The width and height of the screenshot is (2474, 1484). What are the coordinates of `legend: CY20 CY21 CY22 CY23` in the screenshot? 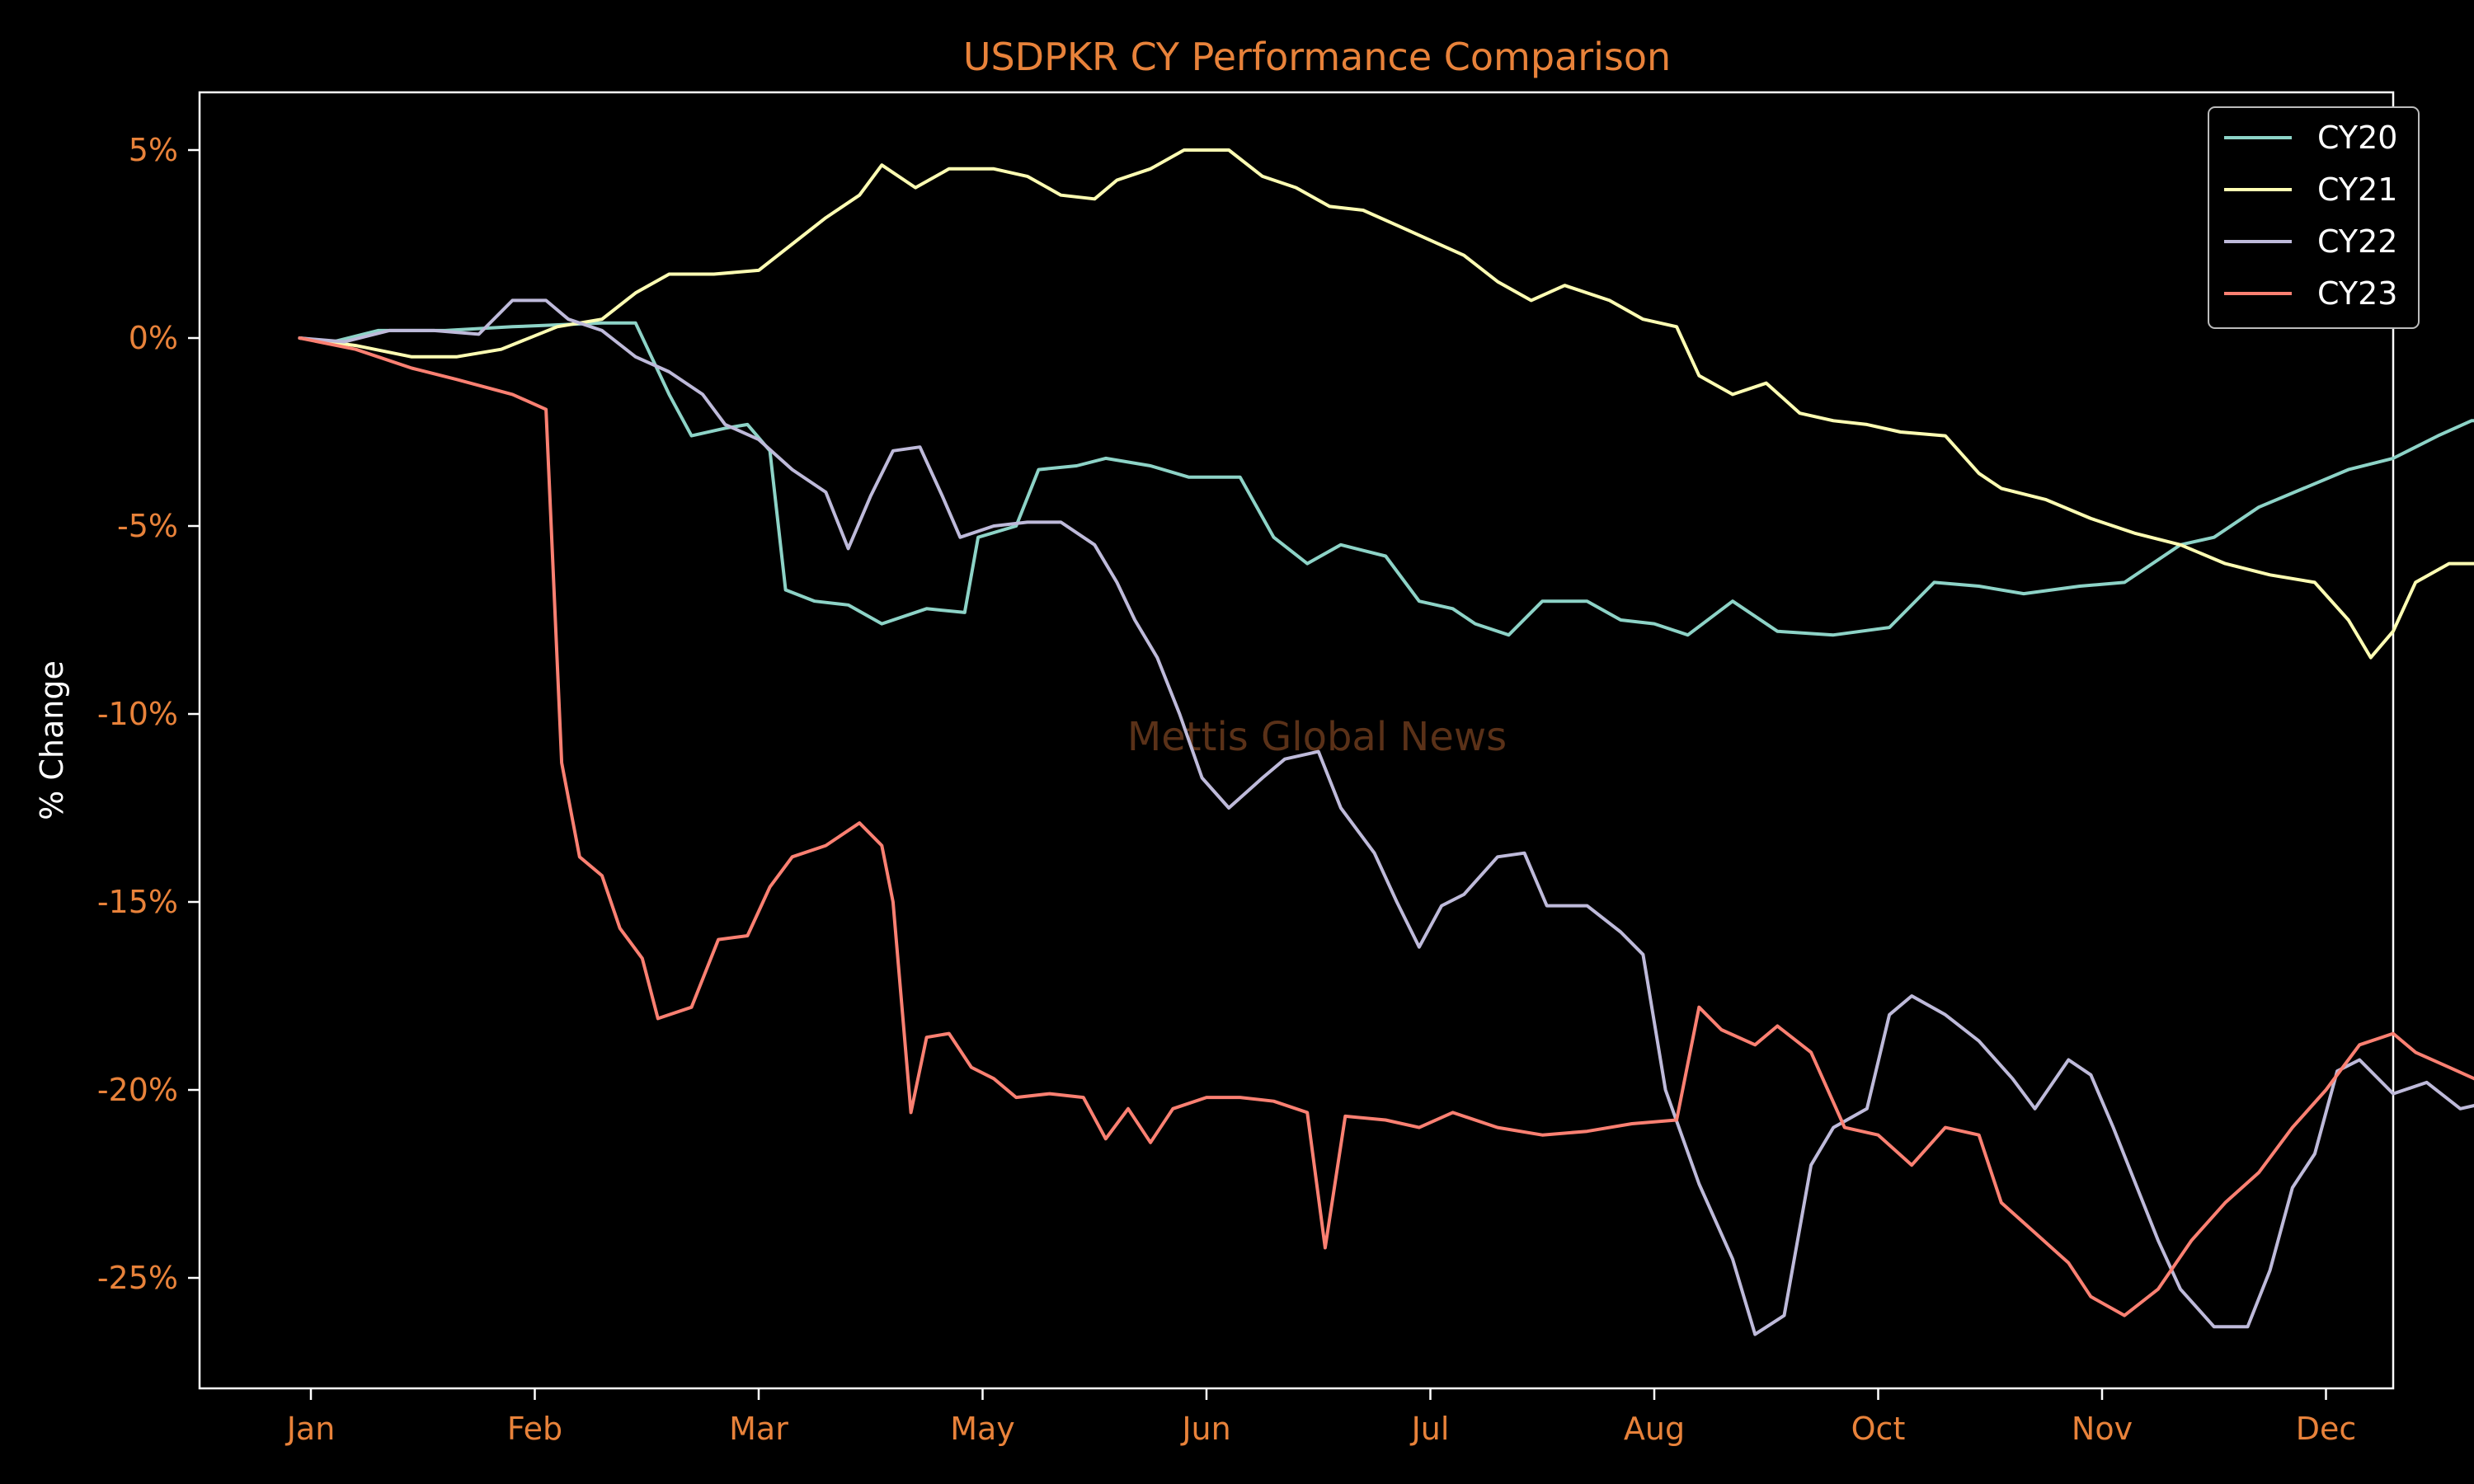 It's located at (2314, 217).